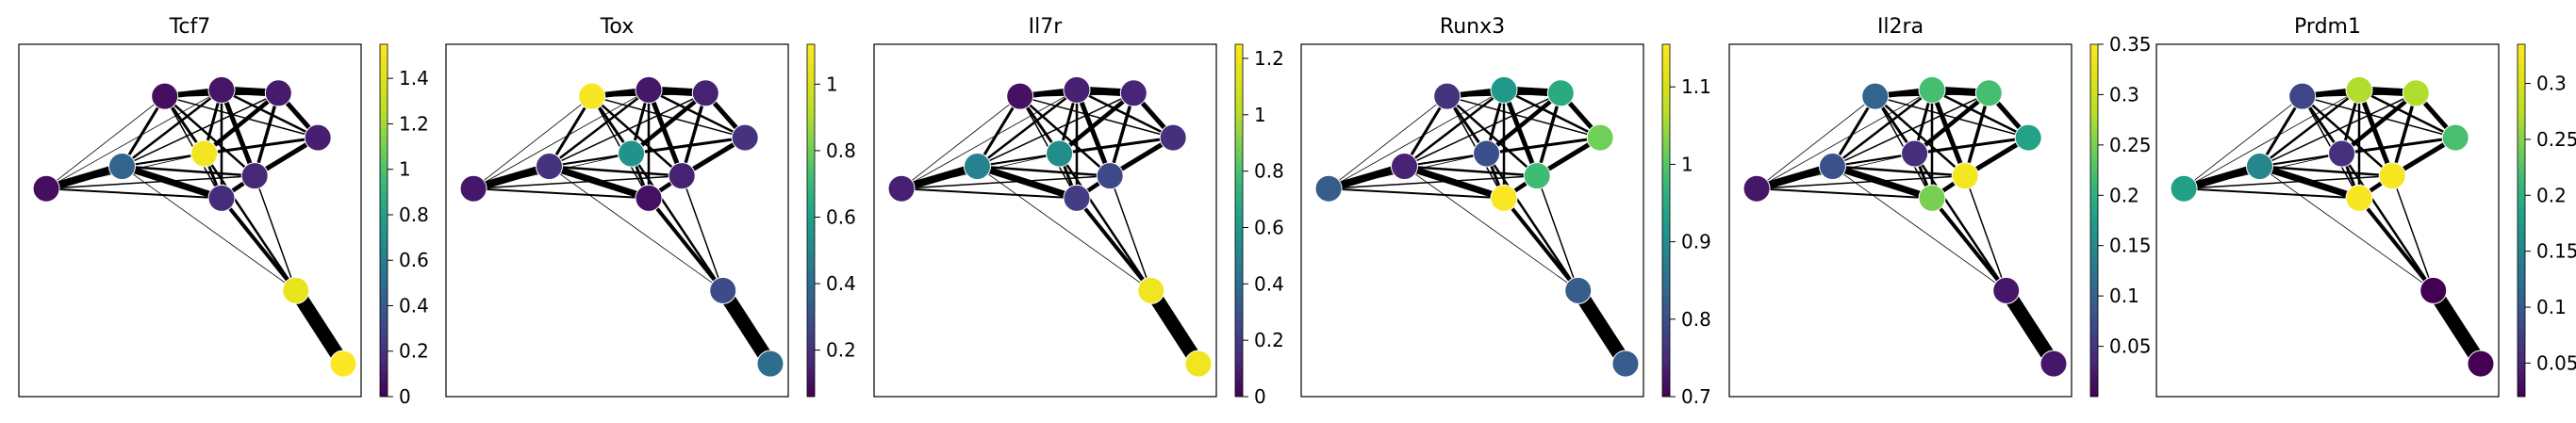  I want to click on colorbar-tick-label: 0, so click(405, 397).